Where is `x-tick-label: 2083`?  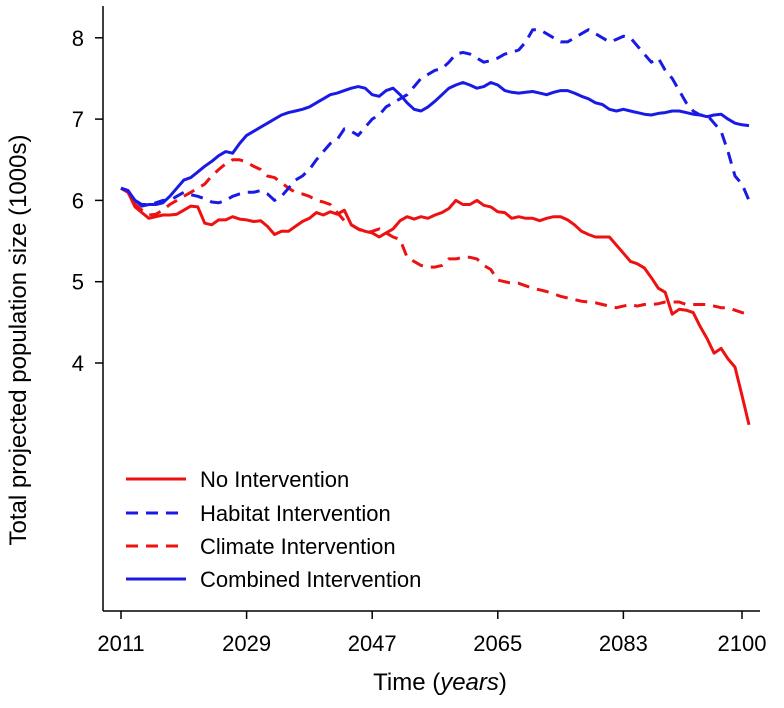
x-tick-label: 2083 is located at coordinates (623, 643).